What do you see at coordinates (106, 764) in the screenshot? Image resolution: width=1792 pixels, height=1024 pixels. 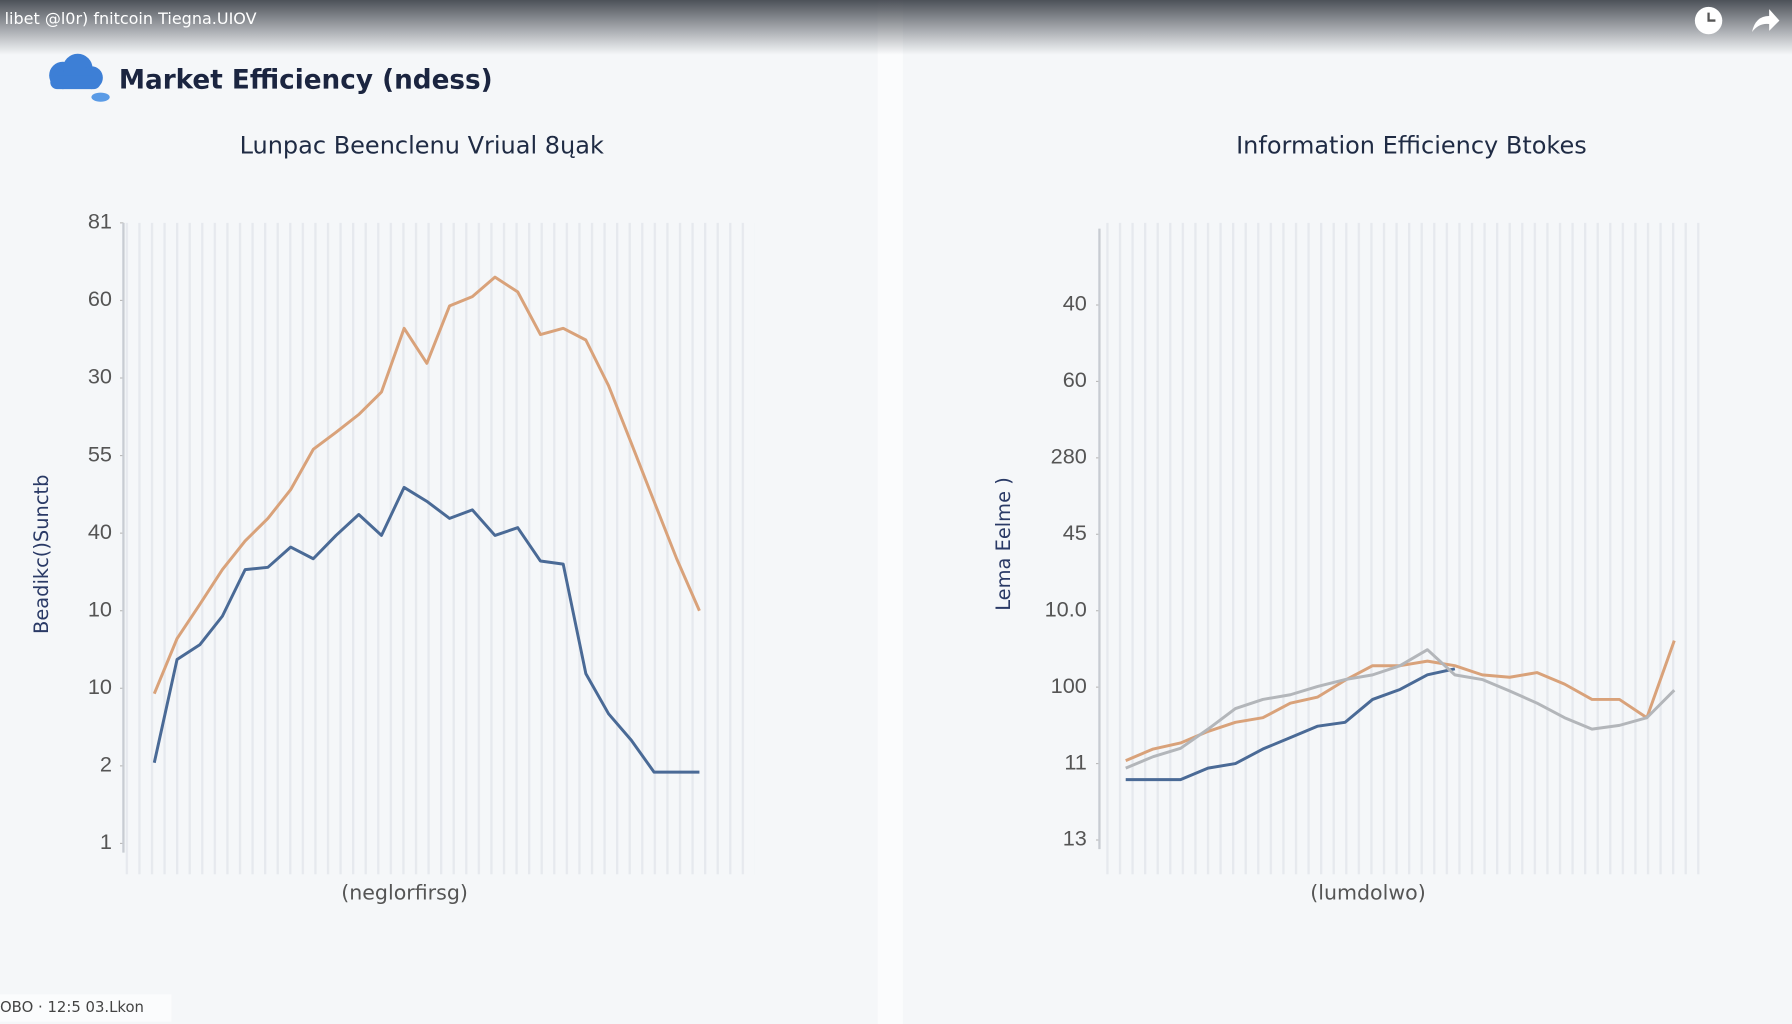 I see `y-tick-label: 2` at bounding box center [106, 764].